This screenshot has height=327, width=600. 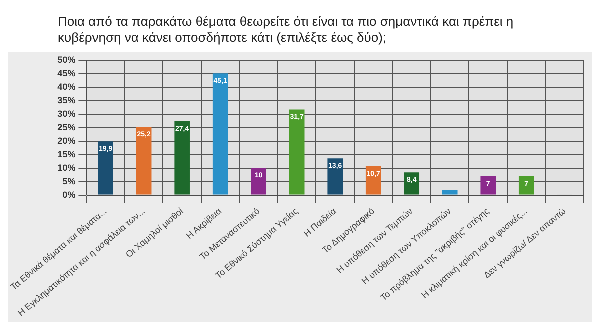 What do you see at coordinates (67, 59) in the screenshot?
I see `y-tick-label: 50%` at bounding box center [67, 59].